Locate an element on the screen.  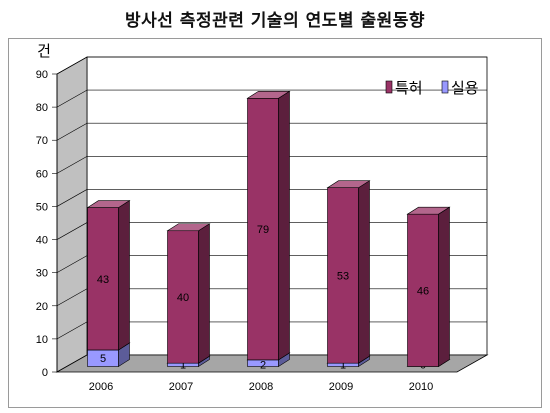
y-tick-label: 40 is located at coordinates (42, 241).